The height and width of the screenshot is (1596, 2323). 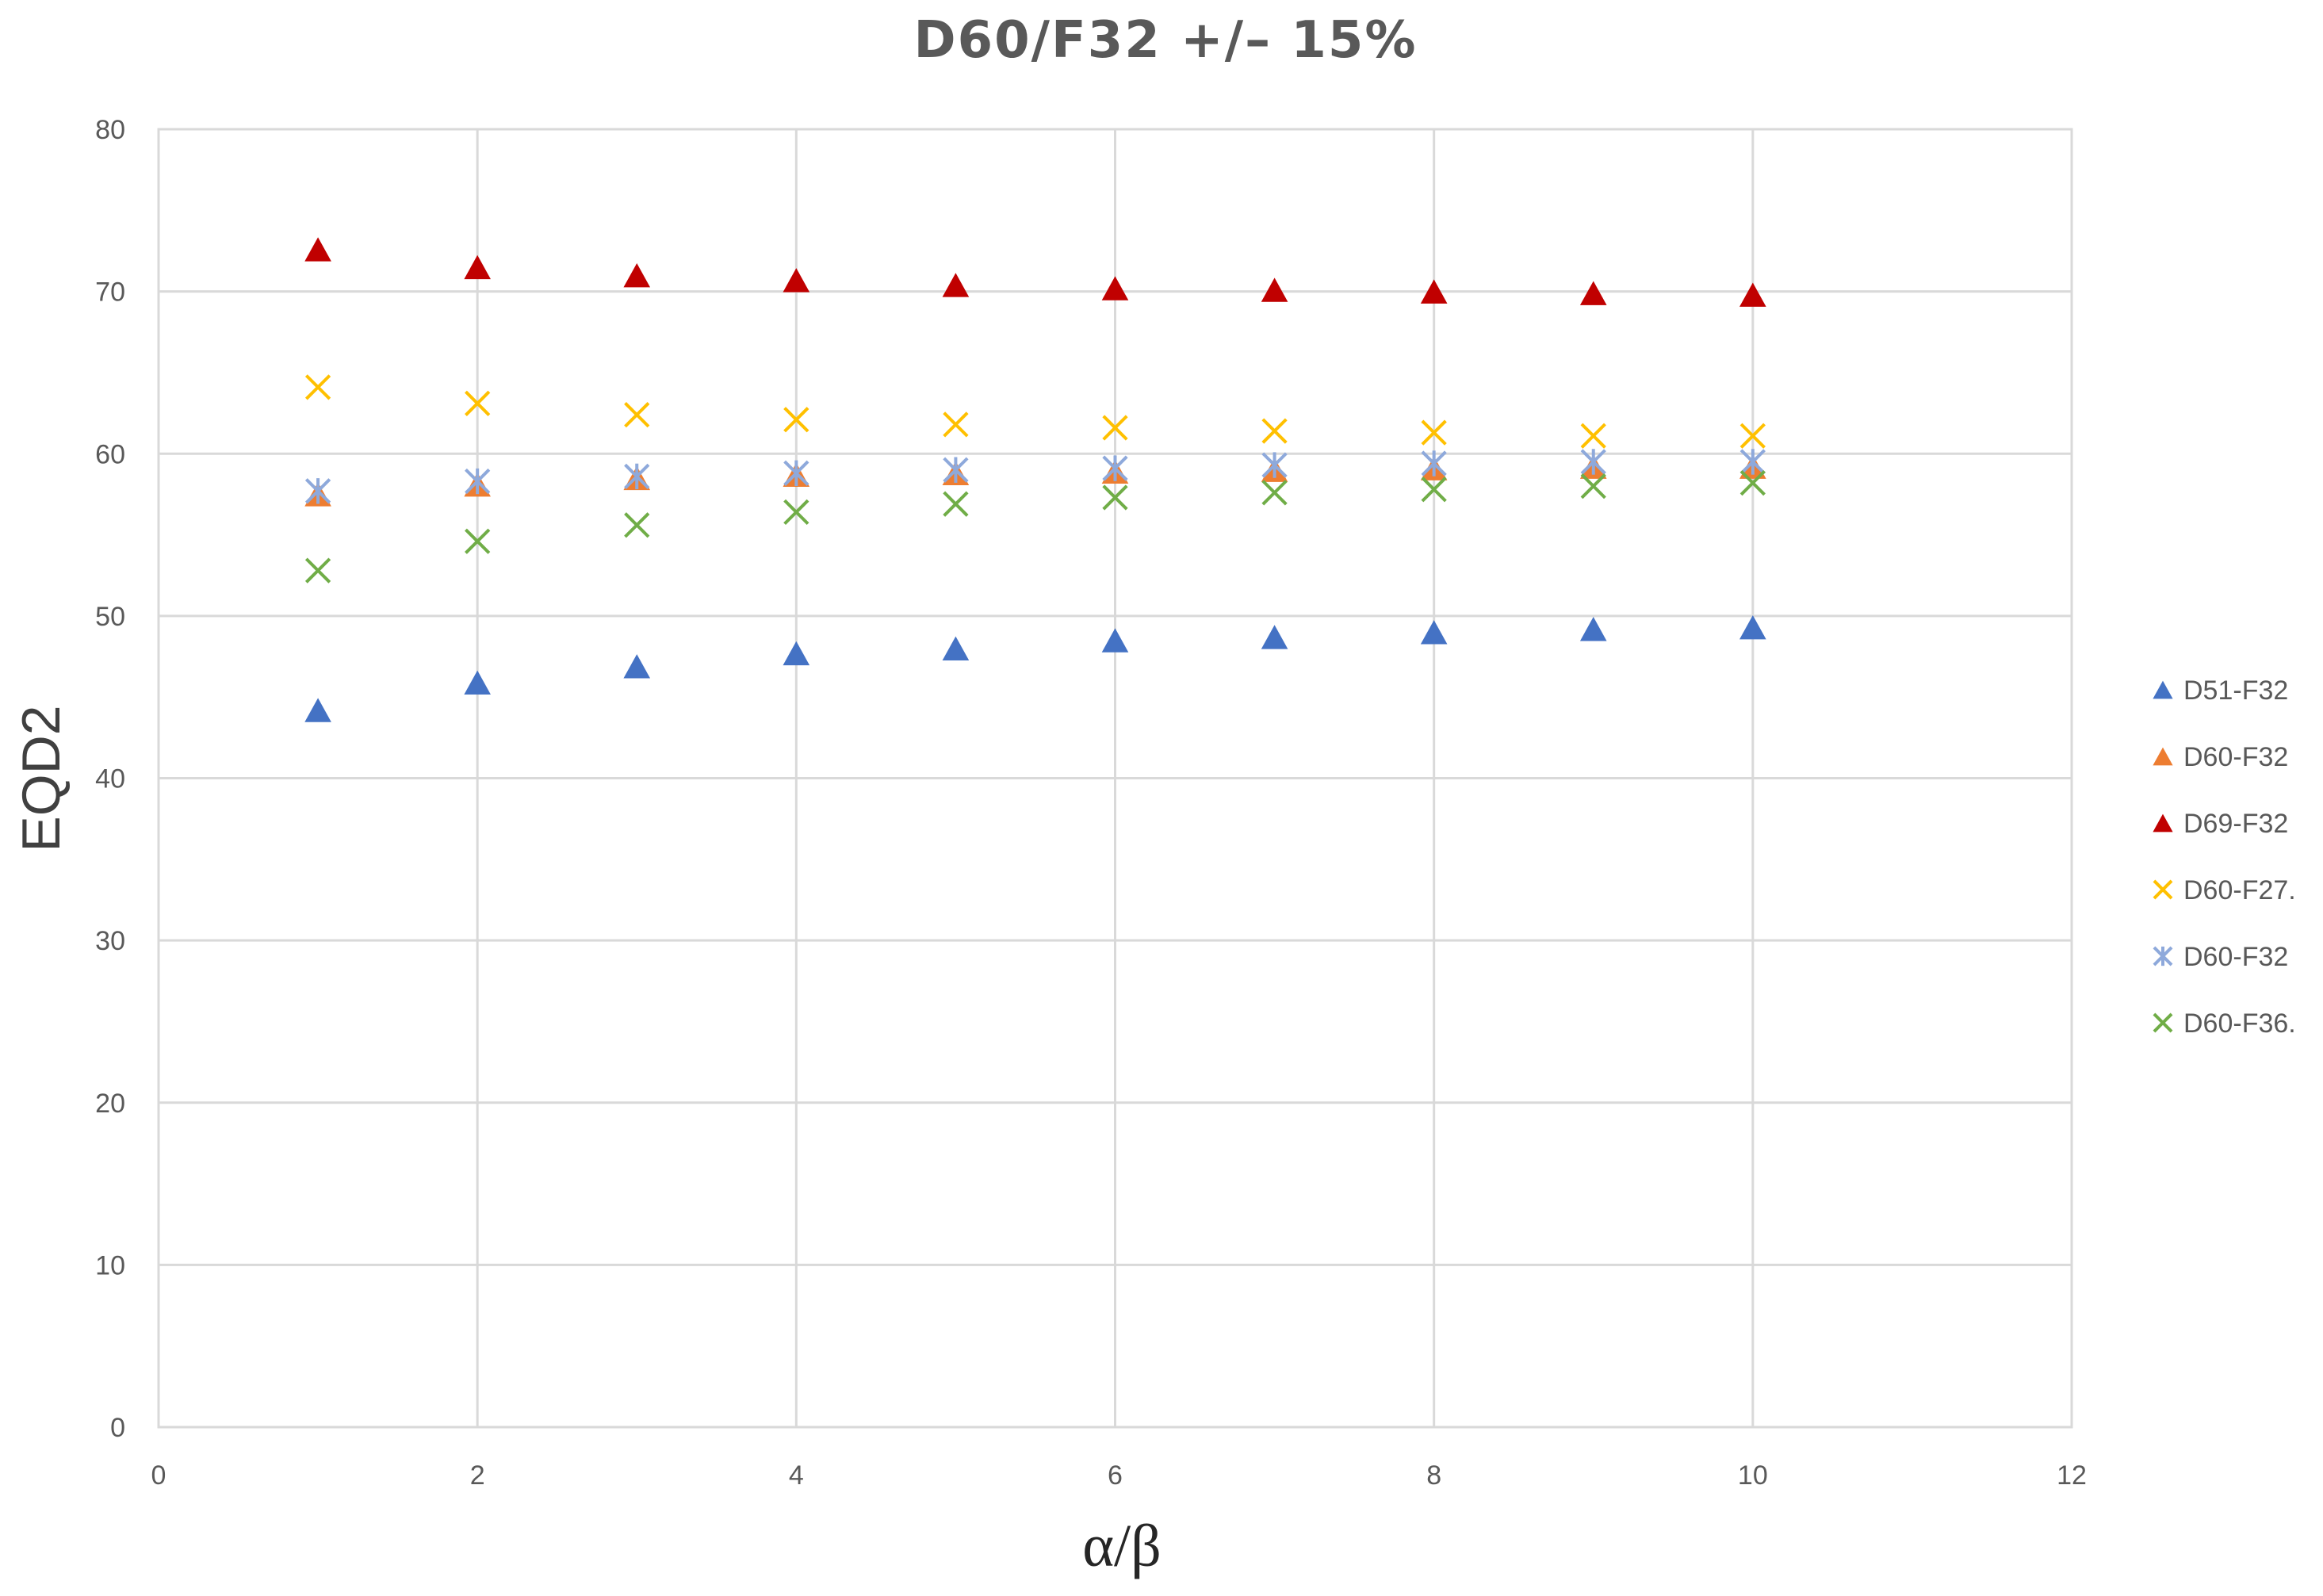 I want to click on legend-item: D69-F32, so click(x=2220, y=824).